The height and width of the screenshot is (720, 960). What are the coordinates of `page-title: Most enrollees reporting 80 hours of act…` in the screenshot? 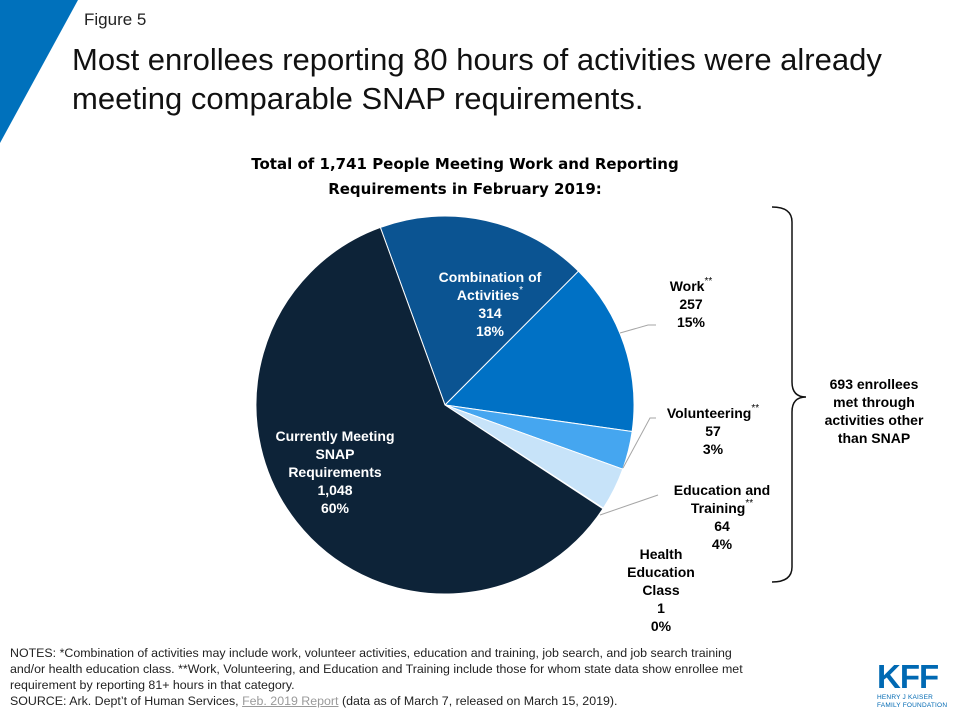 It's located at (477, 79).